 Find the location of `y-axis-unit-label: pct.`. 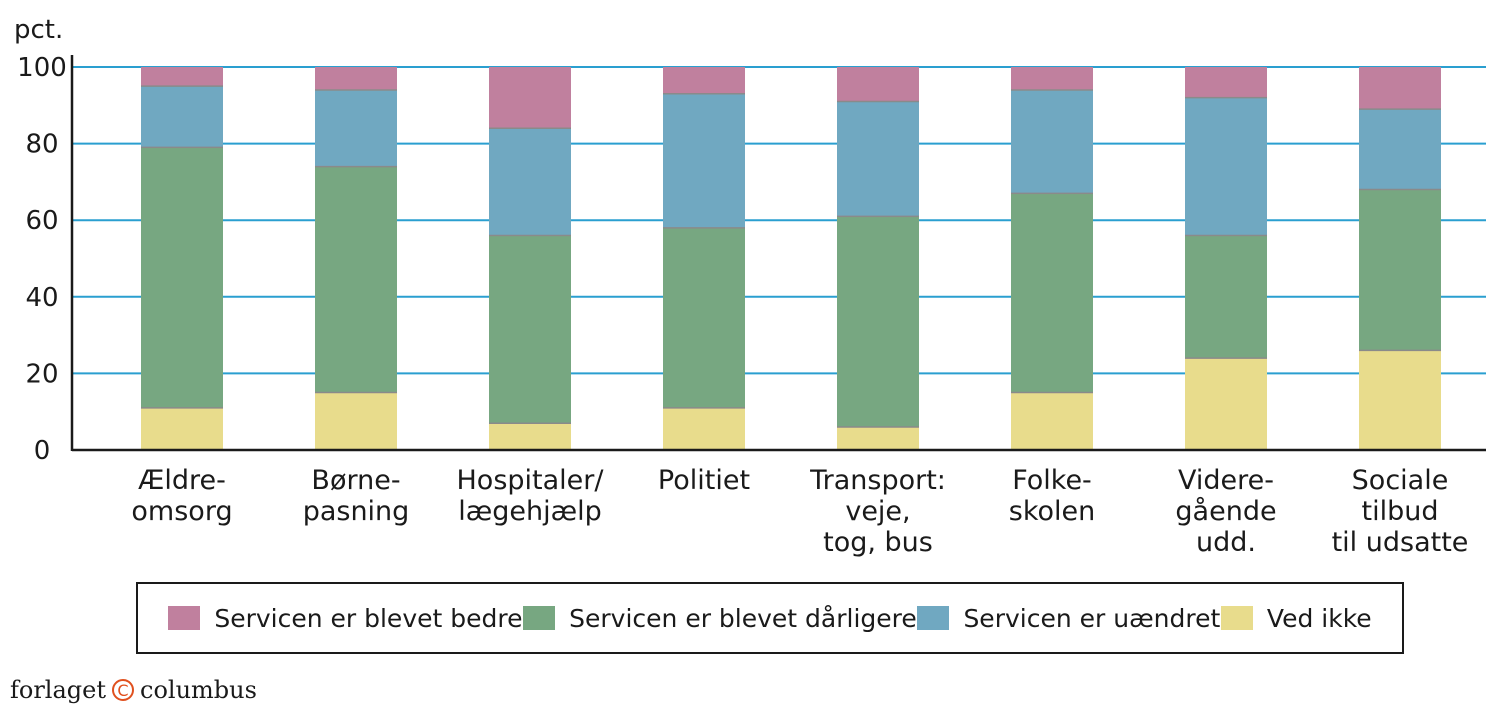

y-axis-unit-label: pct. is located at coordinates (38, 30).